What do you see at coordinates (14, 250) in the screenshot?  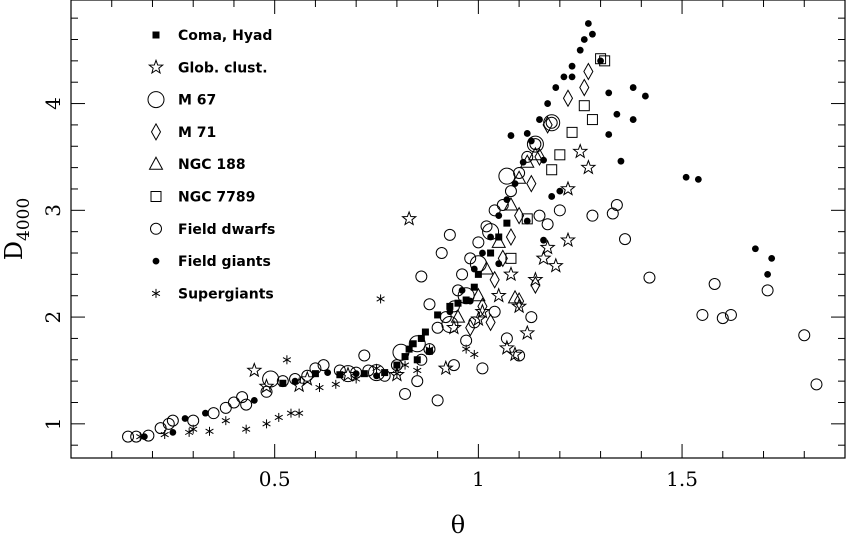 I see `y-axis-title-main: D` at bounding box center [14, 250].